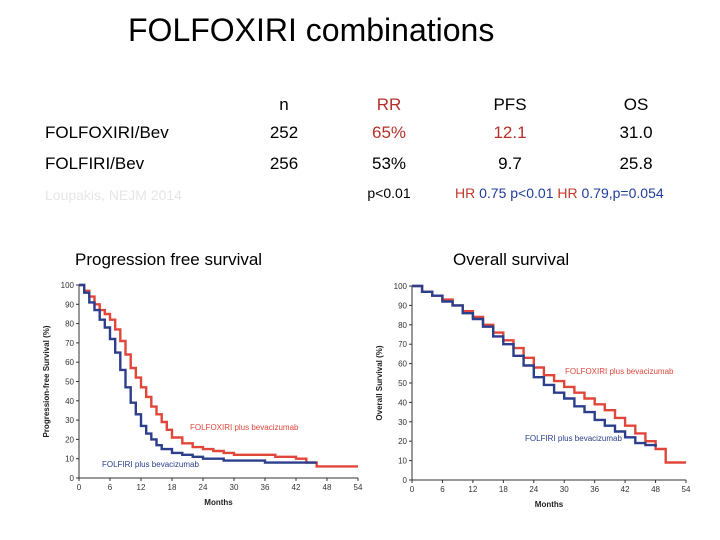 The height and width of the screenshot is (540, 720). Describe the element at coordinates (636, 163) in the screenshot. I see `cell-os-folfiri: 25.8` at that location.